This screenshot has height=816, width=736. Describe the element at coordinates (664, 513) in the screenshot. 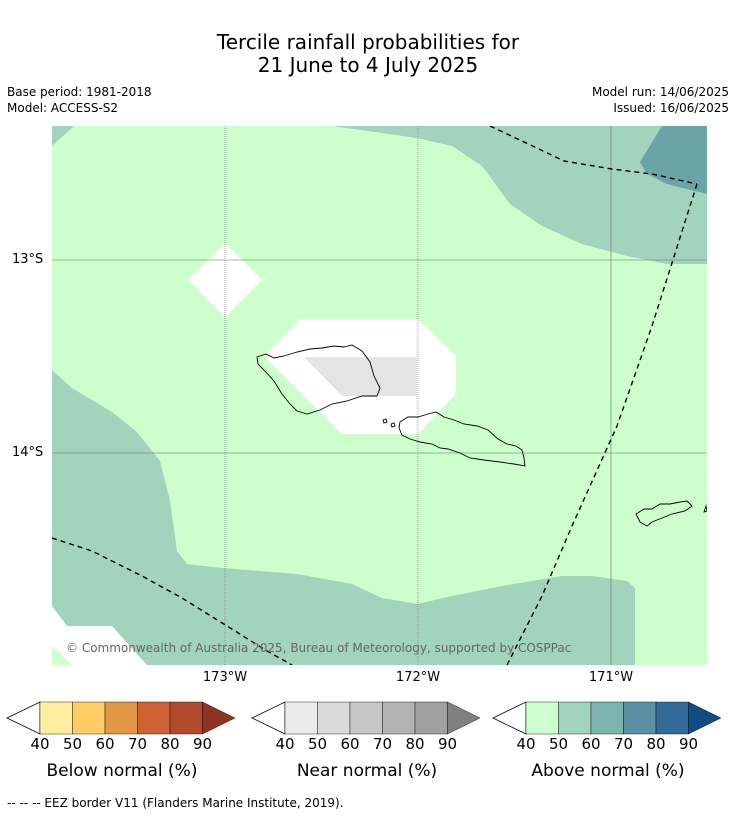

I see `tutuila-island` at that location.